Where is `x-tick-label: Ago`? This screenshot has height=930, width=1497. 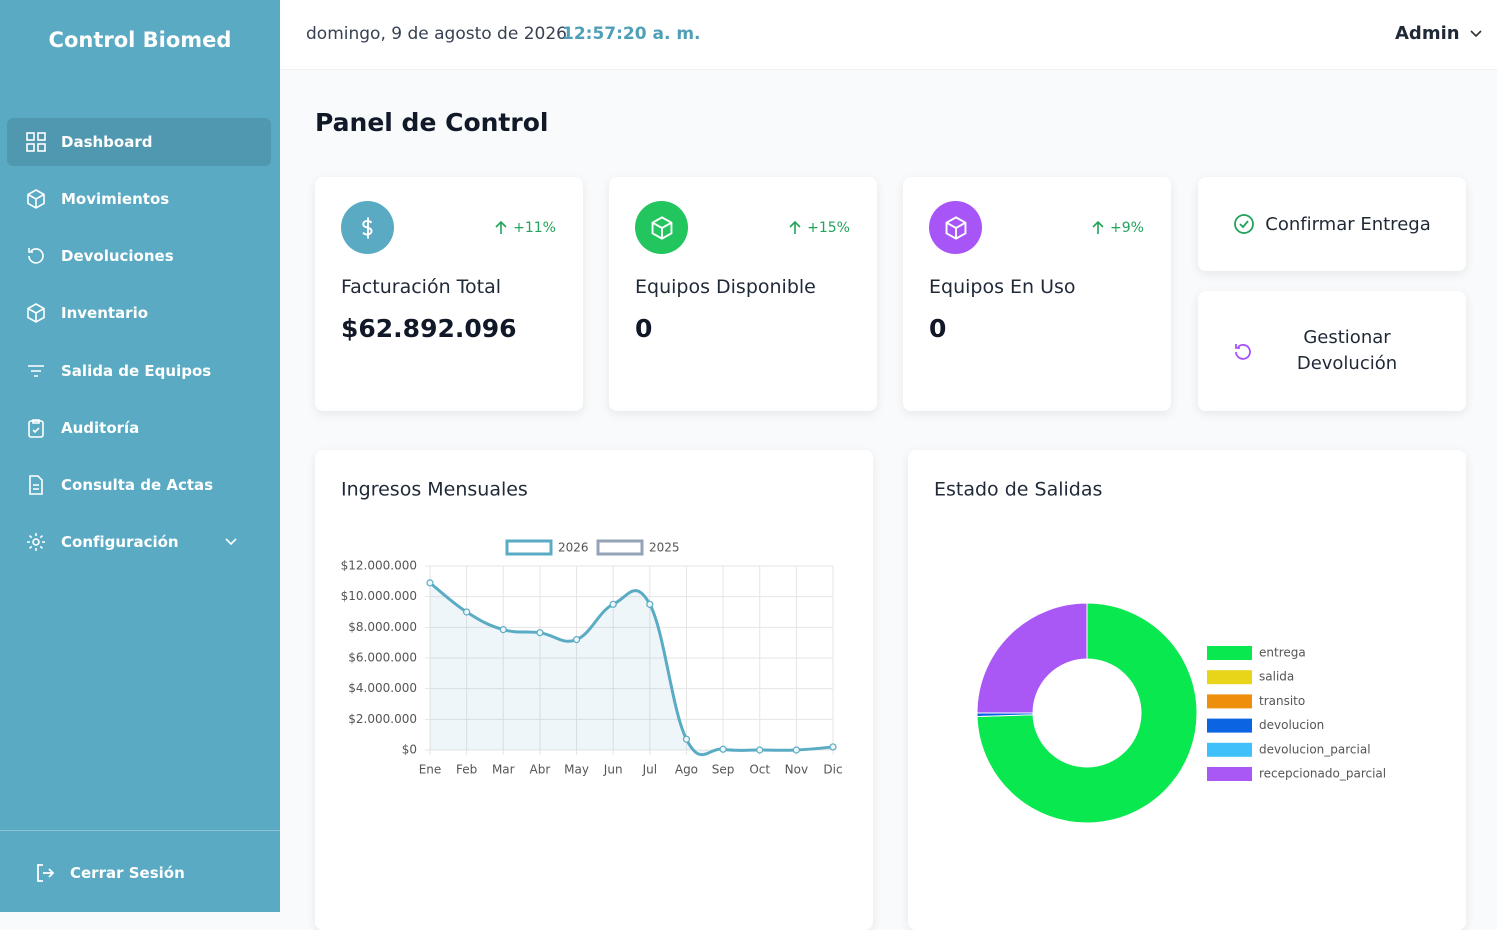
x-tick-label: Ago is located at coordinates (686, 770).